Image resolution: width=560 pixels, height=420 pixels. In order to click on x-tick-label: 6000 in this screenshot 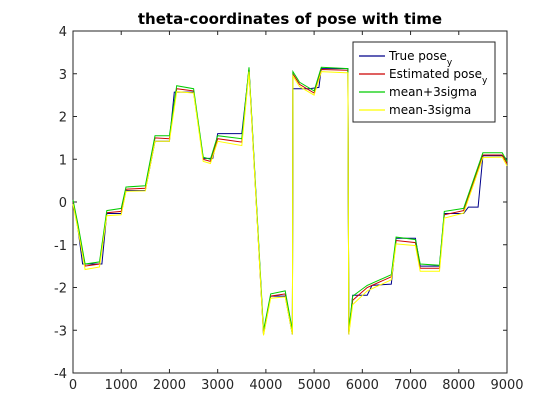, I will do `click(362, 385)`.